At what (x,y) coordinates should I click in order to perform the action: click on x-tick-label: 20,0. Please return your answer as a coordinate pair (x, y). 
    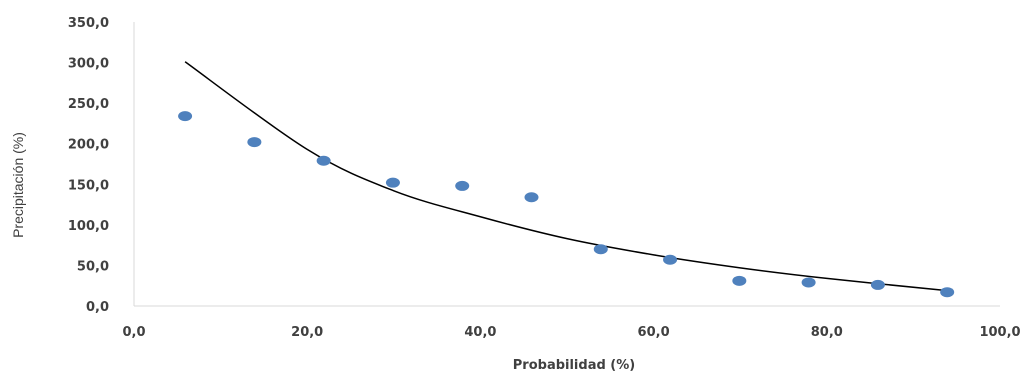
    Looking at the image, I should click on (307, 332).